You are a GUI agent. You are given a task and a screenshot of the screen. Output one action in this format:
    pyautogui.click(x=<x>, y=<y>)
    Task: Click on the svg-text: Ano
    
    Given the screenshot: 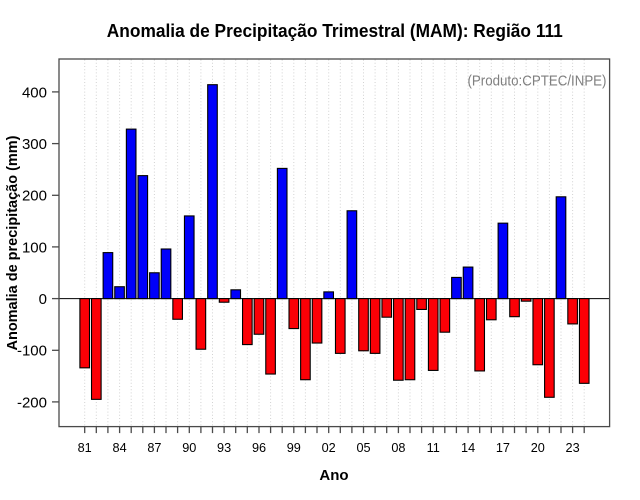 What is the action you would take?
    pyautogui.click(x=333, y=475)
    